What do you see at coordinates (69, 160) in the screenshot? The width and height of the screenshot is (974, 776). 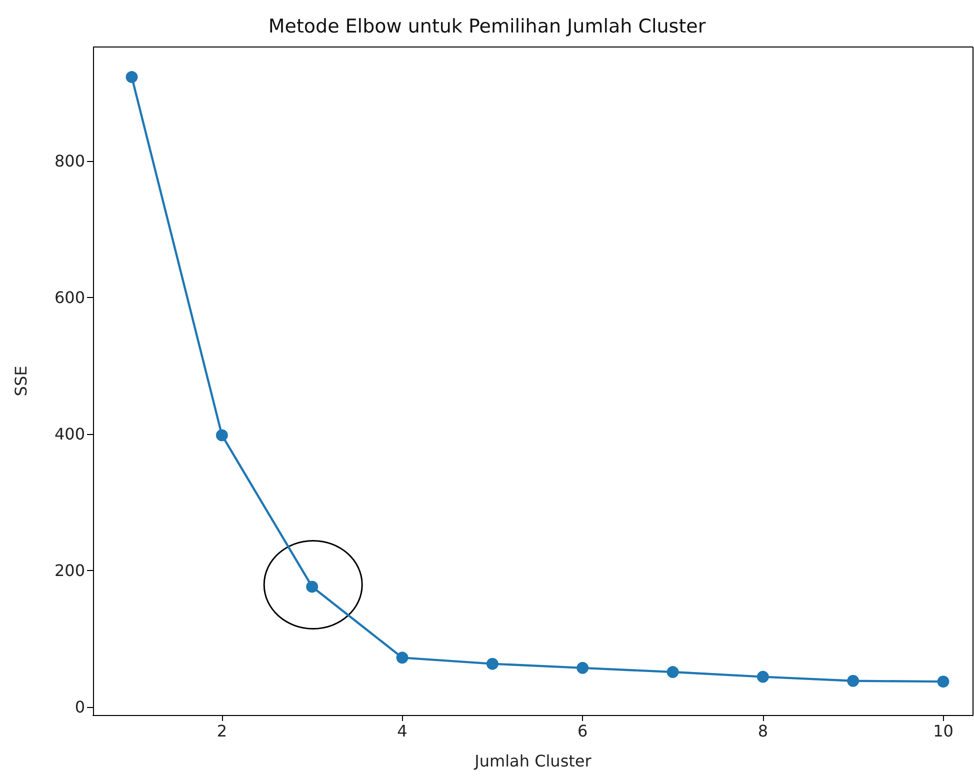 I see `y-tick-label: 800` at bounding box center [69, 160].